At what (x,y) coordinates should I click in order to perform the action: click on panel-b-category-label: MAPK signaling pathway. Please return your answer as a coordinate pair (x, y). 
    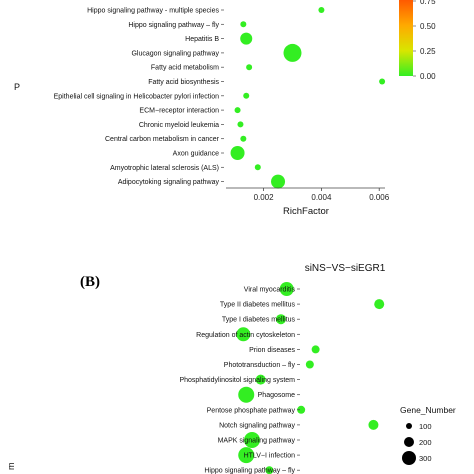
    Looking at the image, I should click on (257, 441).